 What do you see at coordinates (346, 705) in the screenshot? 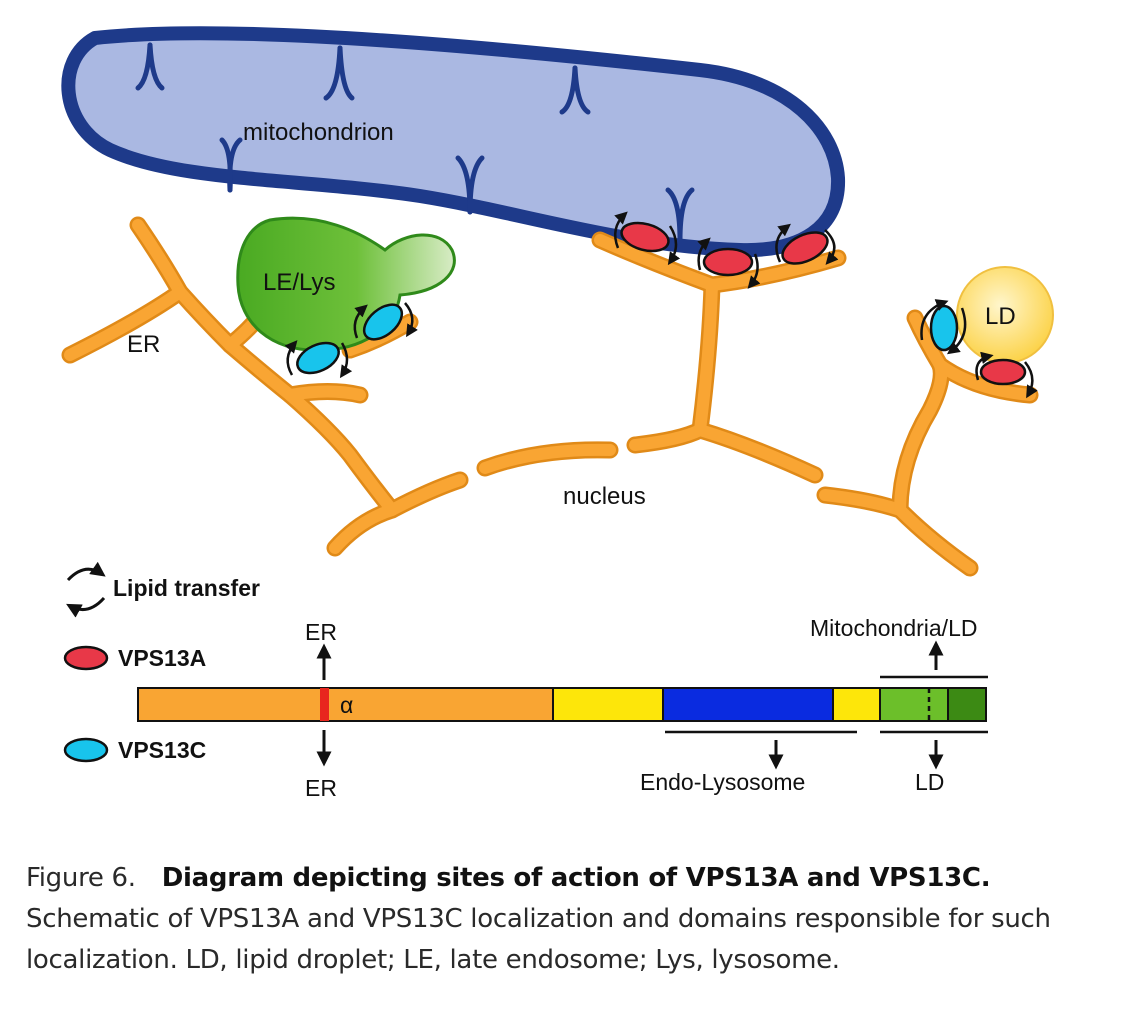
I see `alpha-label: α` at bounding box center [346, 705].